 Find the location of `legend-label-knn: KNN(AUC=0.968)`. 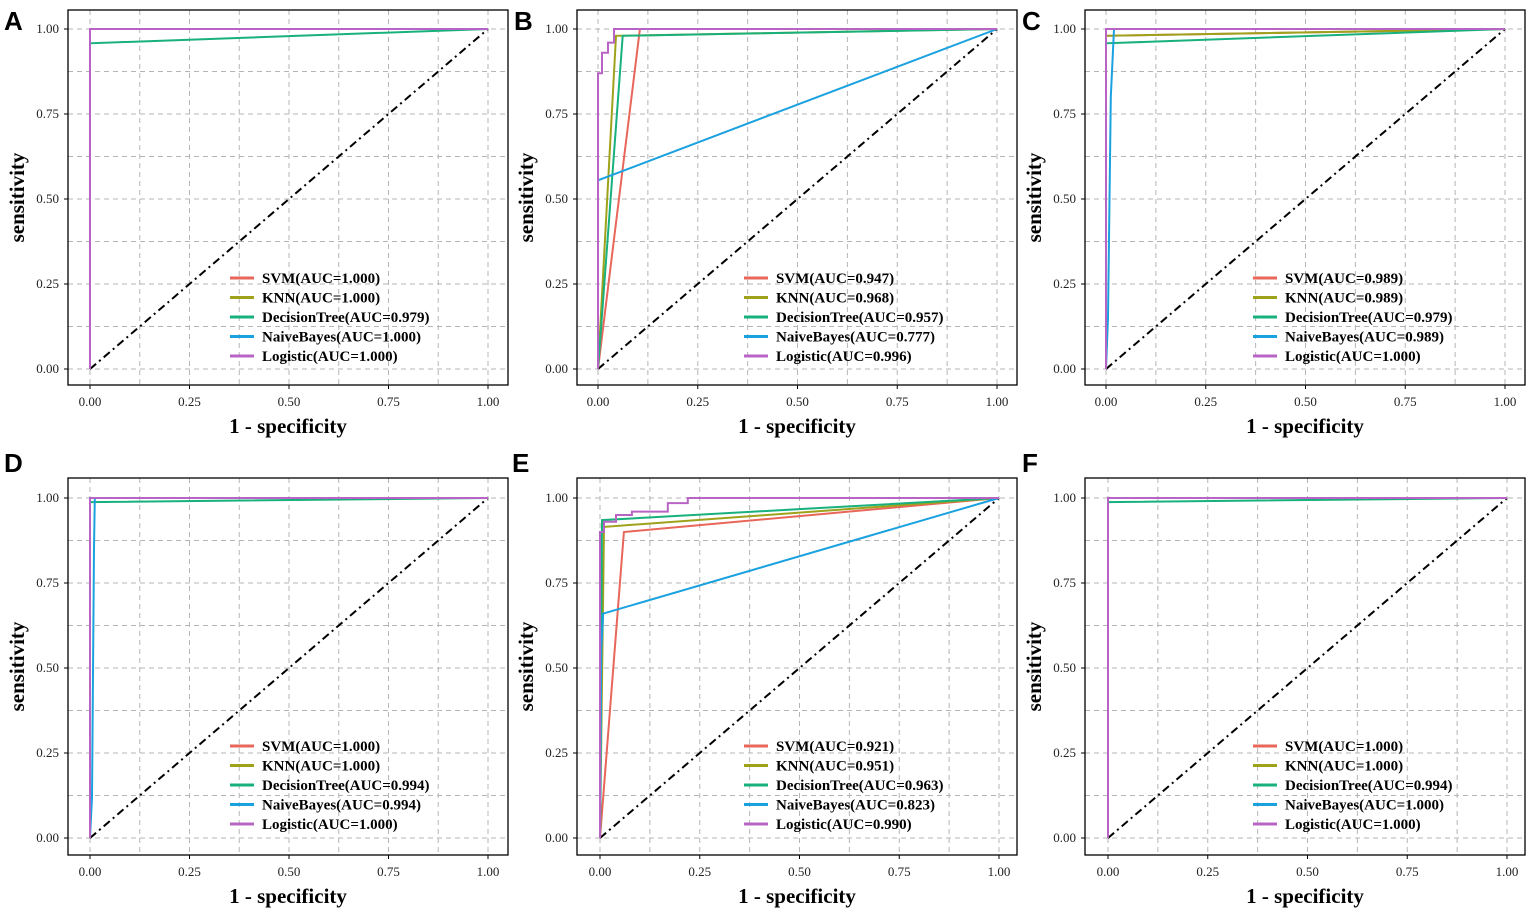

legend-label-knn: KNN(AUC=0.968) is located at coordinates (835, 299).